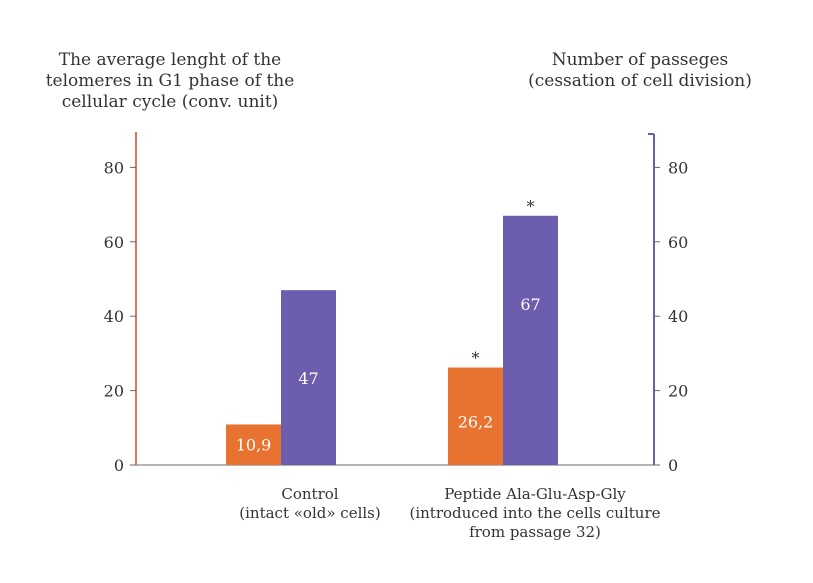 The height and width of the screenshot is (583, 813). I want to click on left-axis-tick-label: 0, so click(119, 465).